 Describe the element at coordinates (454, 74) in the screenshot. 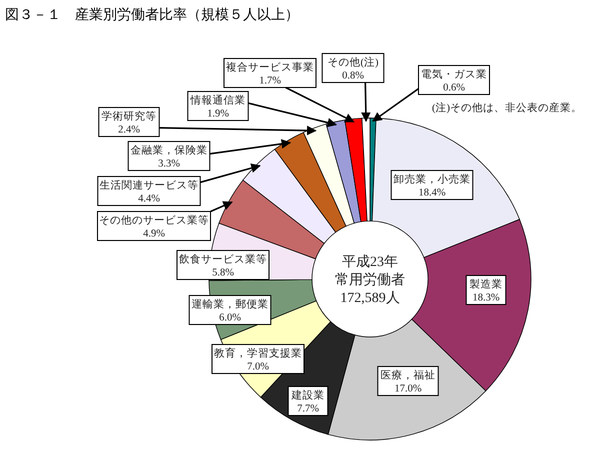

I see `slice-label: 電気・ガス業` at that location.